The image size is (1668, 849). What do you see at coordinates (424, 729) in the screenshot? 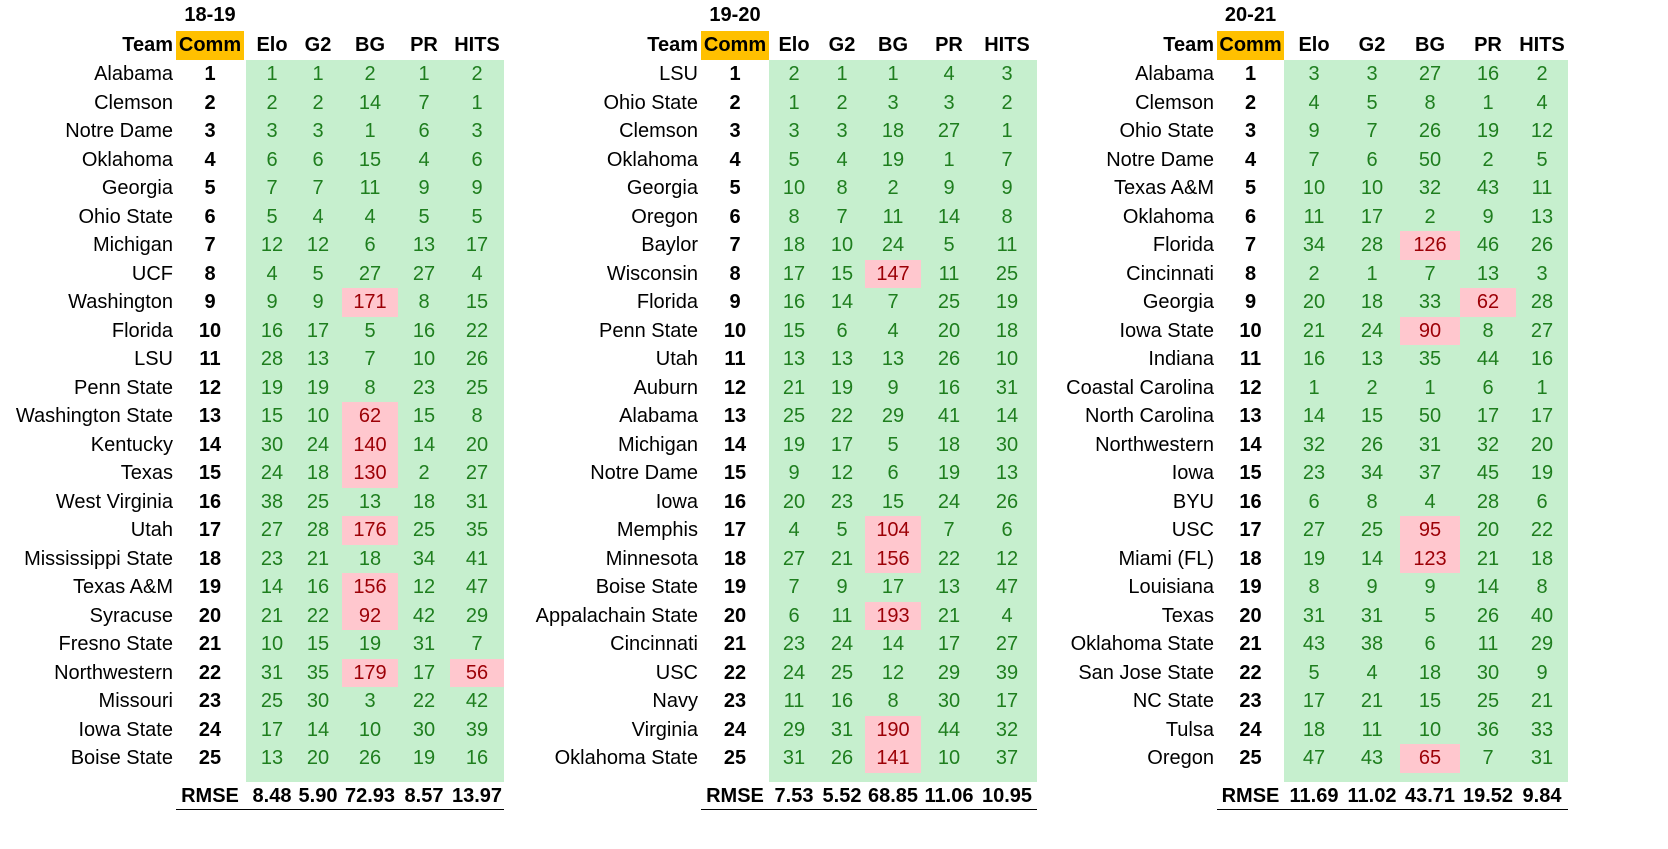
I see `pr-rank: 30` at bounding box center [424, 729].